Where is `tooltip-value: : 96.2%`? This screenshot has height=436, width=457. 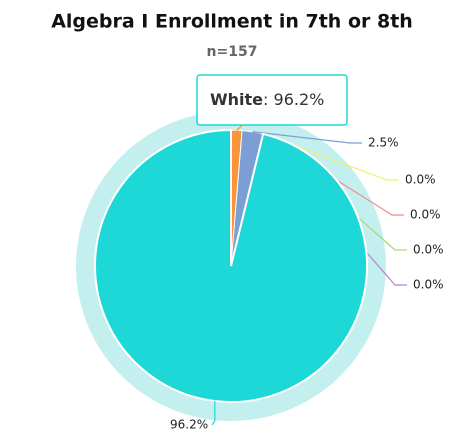
tooltip-value: : 96.2% is located at coordinates (293, 99).